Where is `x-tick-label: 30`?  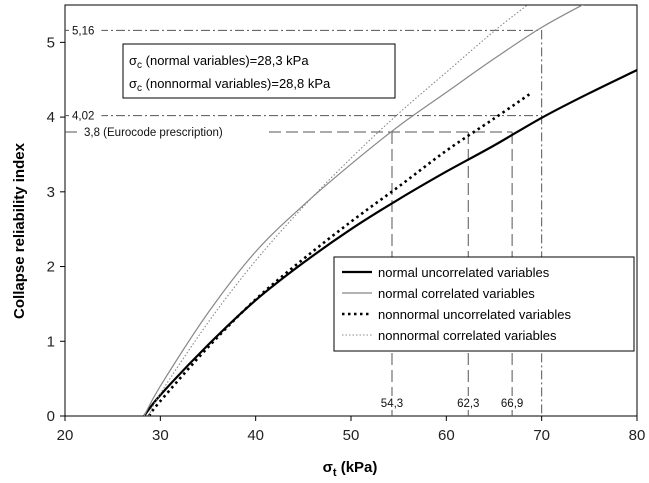 x-tick-label: 30 is located at coordinates (160, 435).